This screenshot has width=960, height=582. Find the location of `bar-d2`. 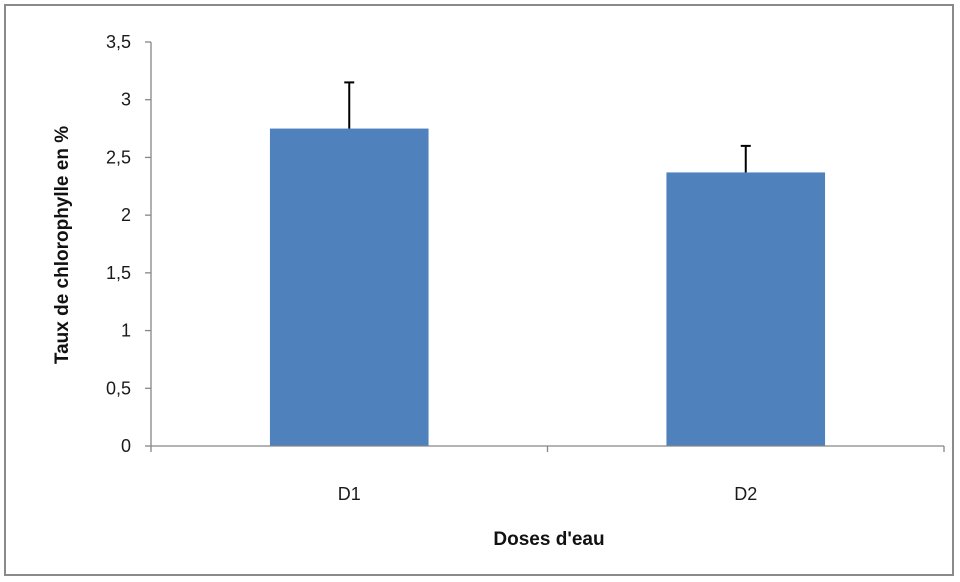

bar-d2 is located at coordinates (746, 309).